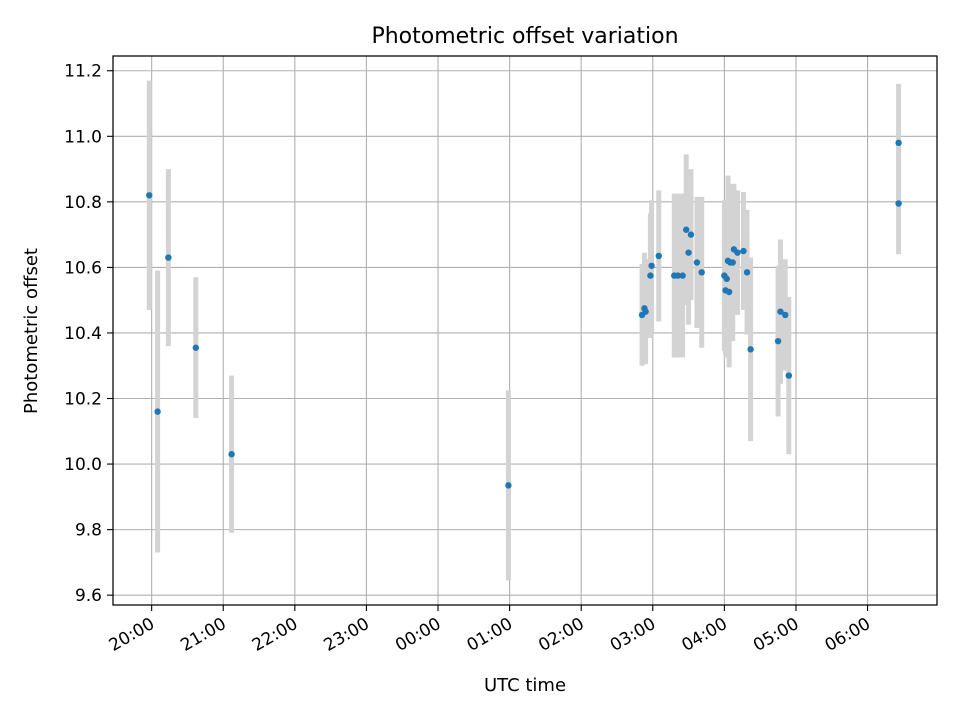  What do you see at coordinates (88, 531) in the screenshot?
I see `y-tick-label: 9.8` at bounding box center [88, 531].